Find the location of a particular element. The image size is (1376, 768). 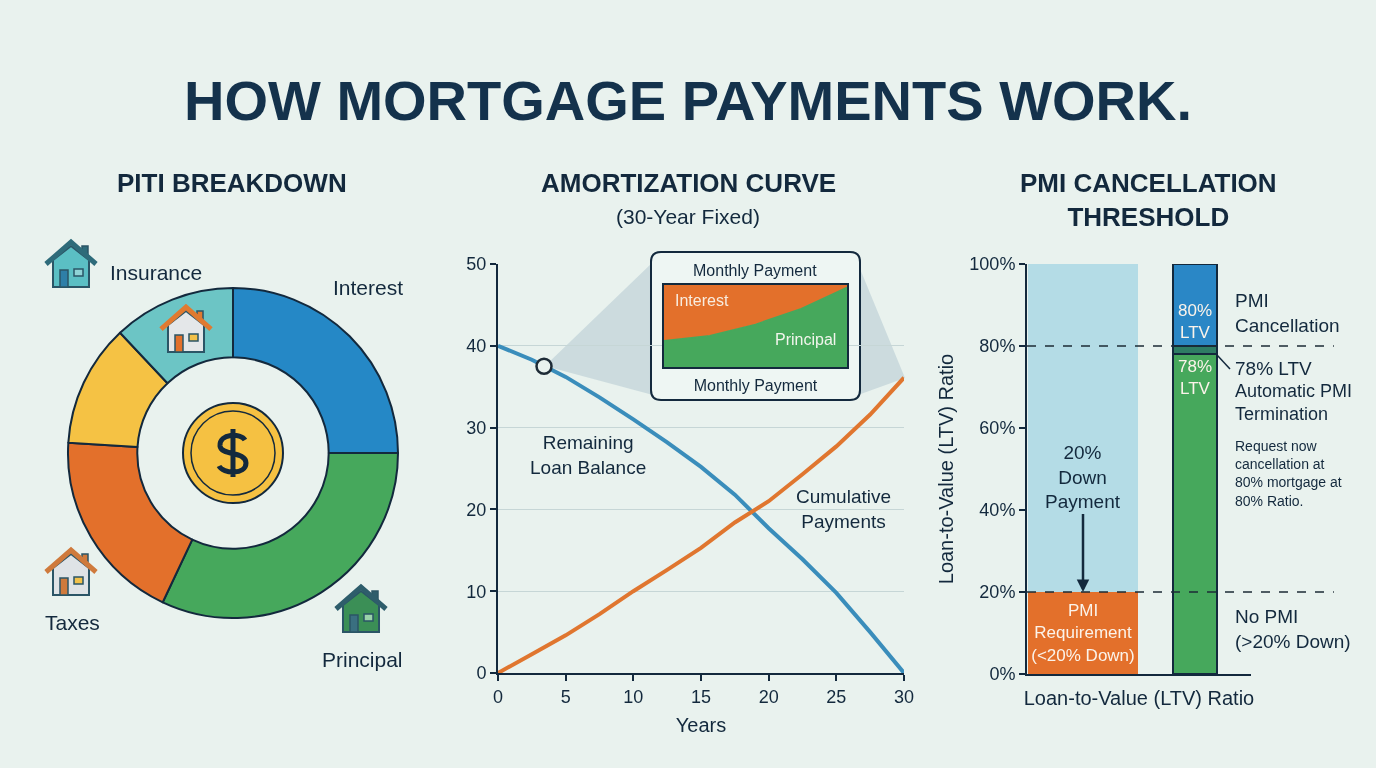

series-label: Principal is located at coordinates (806, 339).